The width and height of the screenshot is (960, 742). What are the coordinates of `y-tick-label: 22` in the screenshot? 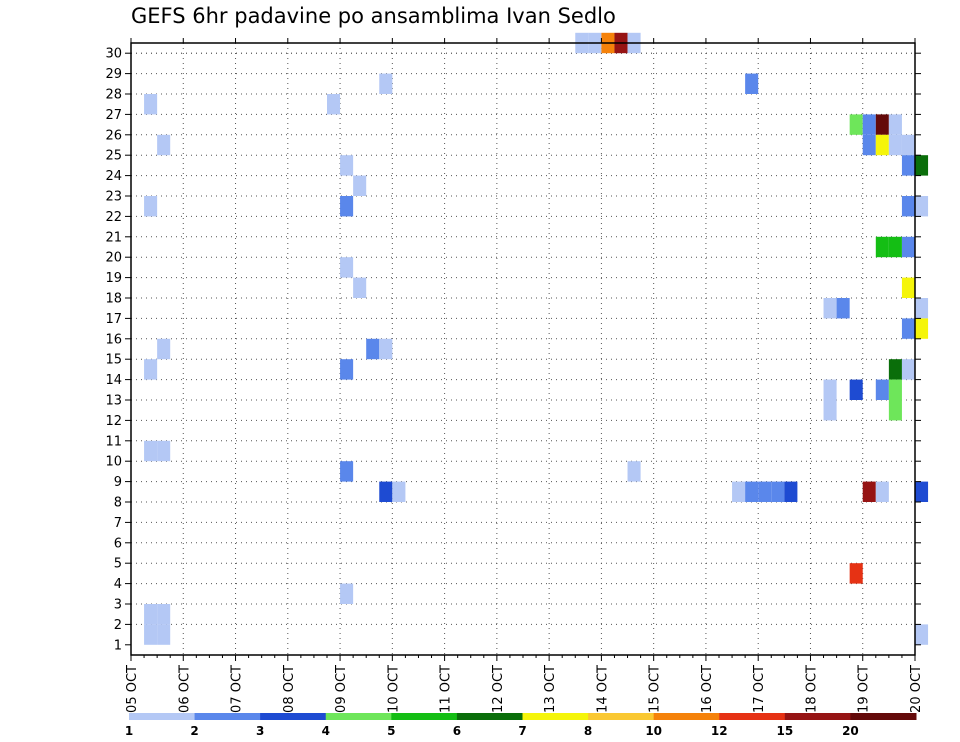 It's located at (113, 217).